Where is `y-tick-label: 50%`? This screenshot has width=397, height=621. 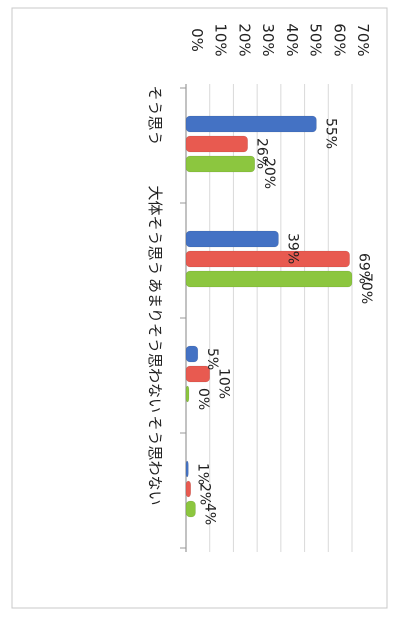
y-tick-label: 50% is located at coordinates (316, 39).